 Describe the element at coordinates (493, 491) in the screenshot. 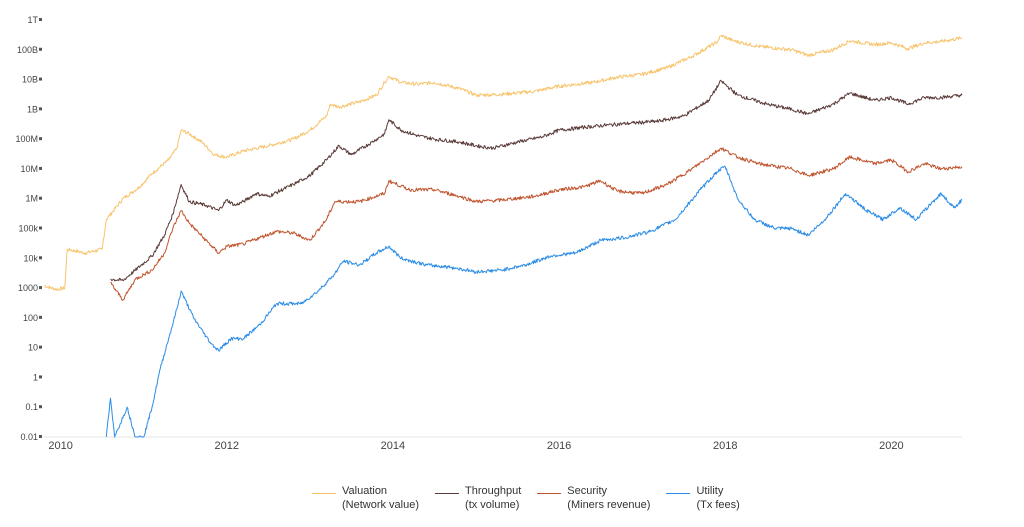

I see `legend-label-throughput: Throughput` at that location.